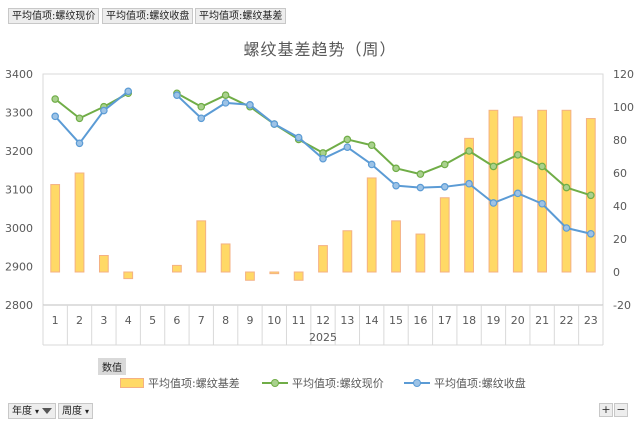  I want to click on x-tick-label: 10, so click(274, 320).